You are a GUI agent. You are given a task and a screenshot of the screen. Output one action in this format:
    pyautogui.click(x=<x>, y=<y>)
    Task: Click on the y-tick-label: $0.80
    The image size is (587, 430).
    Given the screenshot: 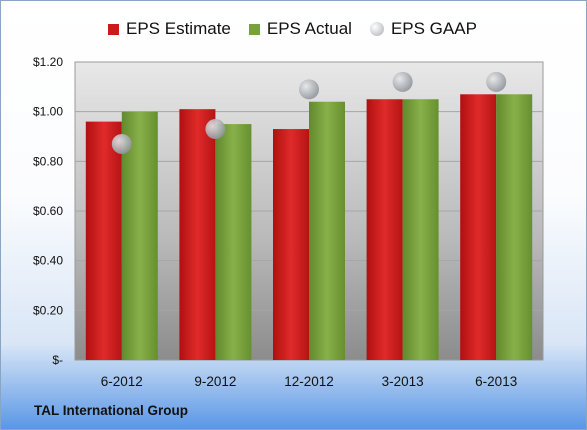 What is the action you would take?
    pyautogui.click(x=48, y=161)
    